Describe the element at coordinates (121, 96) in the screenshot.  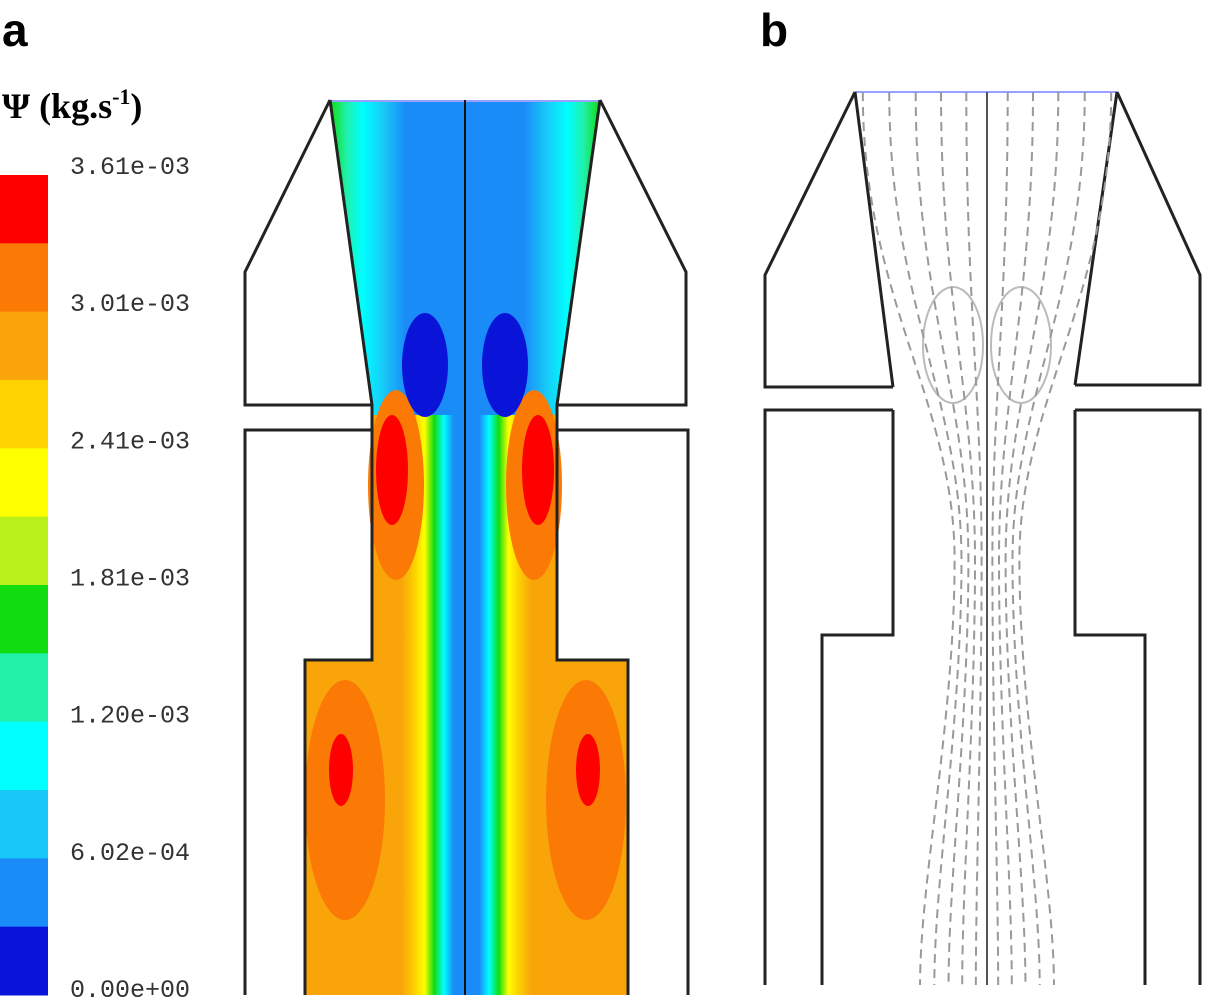
I see `title-sup: -1` at that location.